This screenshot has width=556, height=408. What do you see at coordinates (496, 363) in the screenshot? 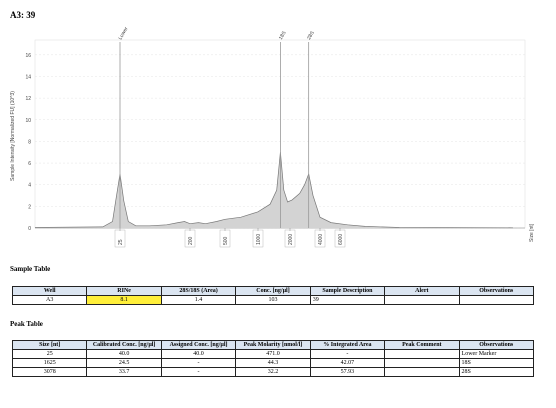
I see `table-cell: 18S` at bounding box center [496, 363].